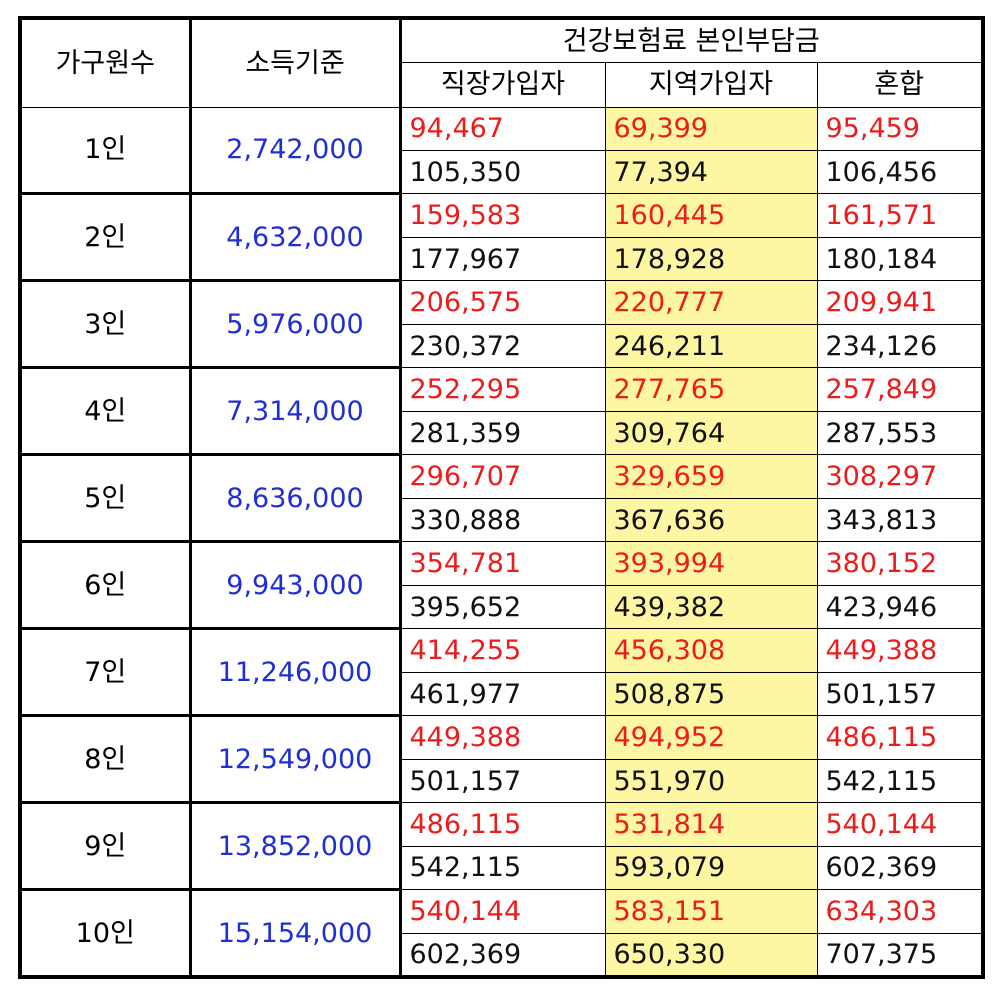 This screenshot has width=1007, height=997. What do you see at coordinates (105, 847) in the screenshot?
I see `household-size-cell: 9인` at bounding box center [105, 847].